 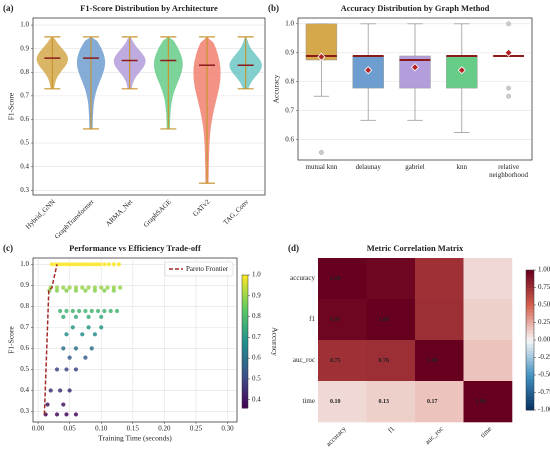 I want to click on panel-title: Accuracy Distribution by Graph Method, so click(x=415, y=8).